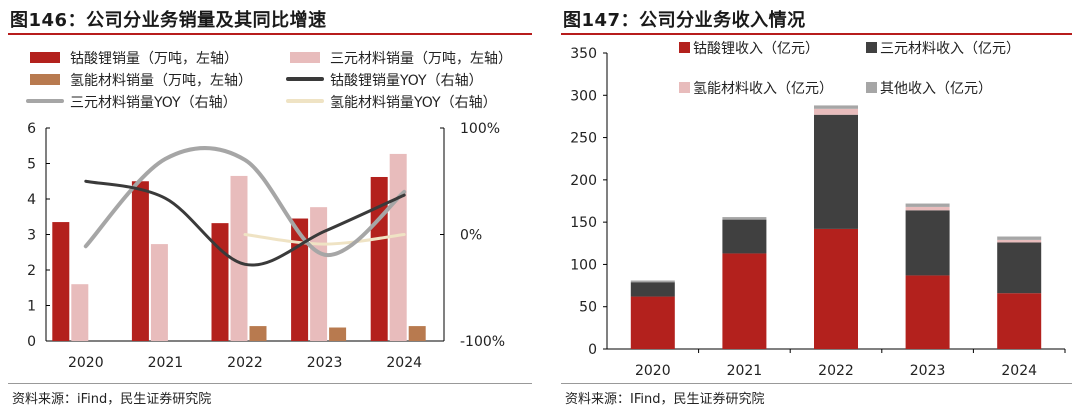 This screenshot has height=417, width=1080. What do you see at coordinates (421, 59) in the screenshot?
I see `legend-label: 三元材料销量（万吨，左轴）` at bounding box center [421, 59].